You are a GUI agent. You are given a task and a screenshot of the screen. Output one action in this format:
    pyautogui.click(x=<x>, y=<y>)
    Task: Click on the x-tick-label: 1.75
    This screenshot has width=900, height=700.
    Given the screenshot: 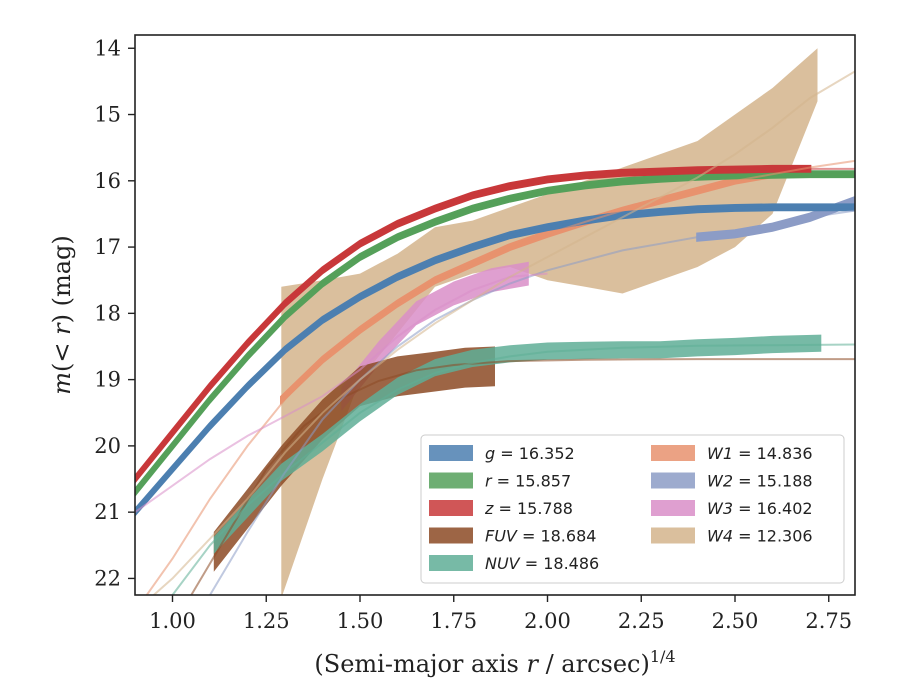 What is the action you would take?
    pyautogui.click(x=453, y=621)
    